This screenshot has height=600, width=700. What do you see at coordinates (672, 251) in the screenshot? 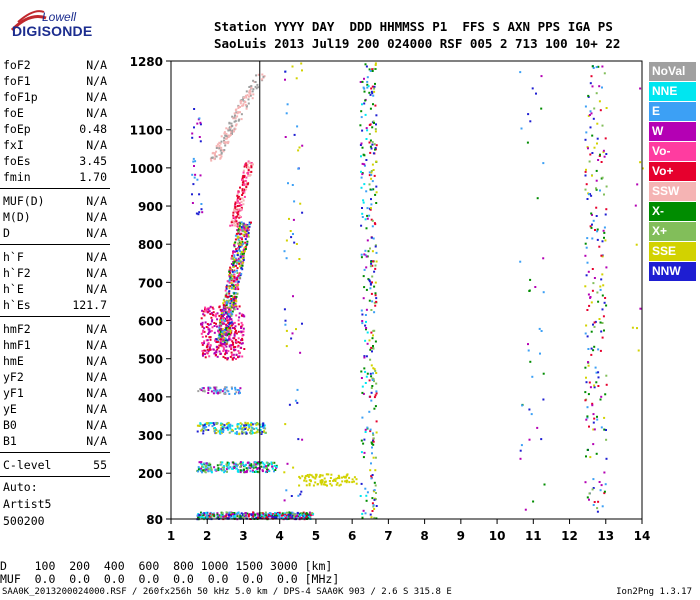
I see `legend-item-sse: SSE` at bounding box center [672, 251].